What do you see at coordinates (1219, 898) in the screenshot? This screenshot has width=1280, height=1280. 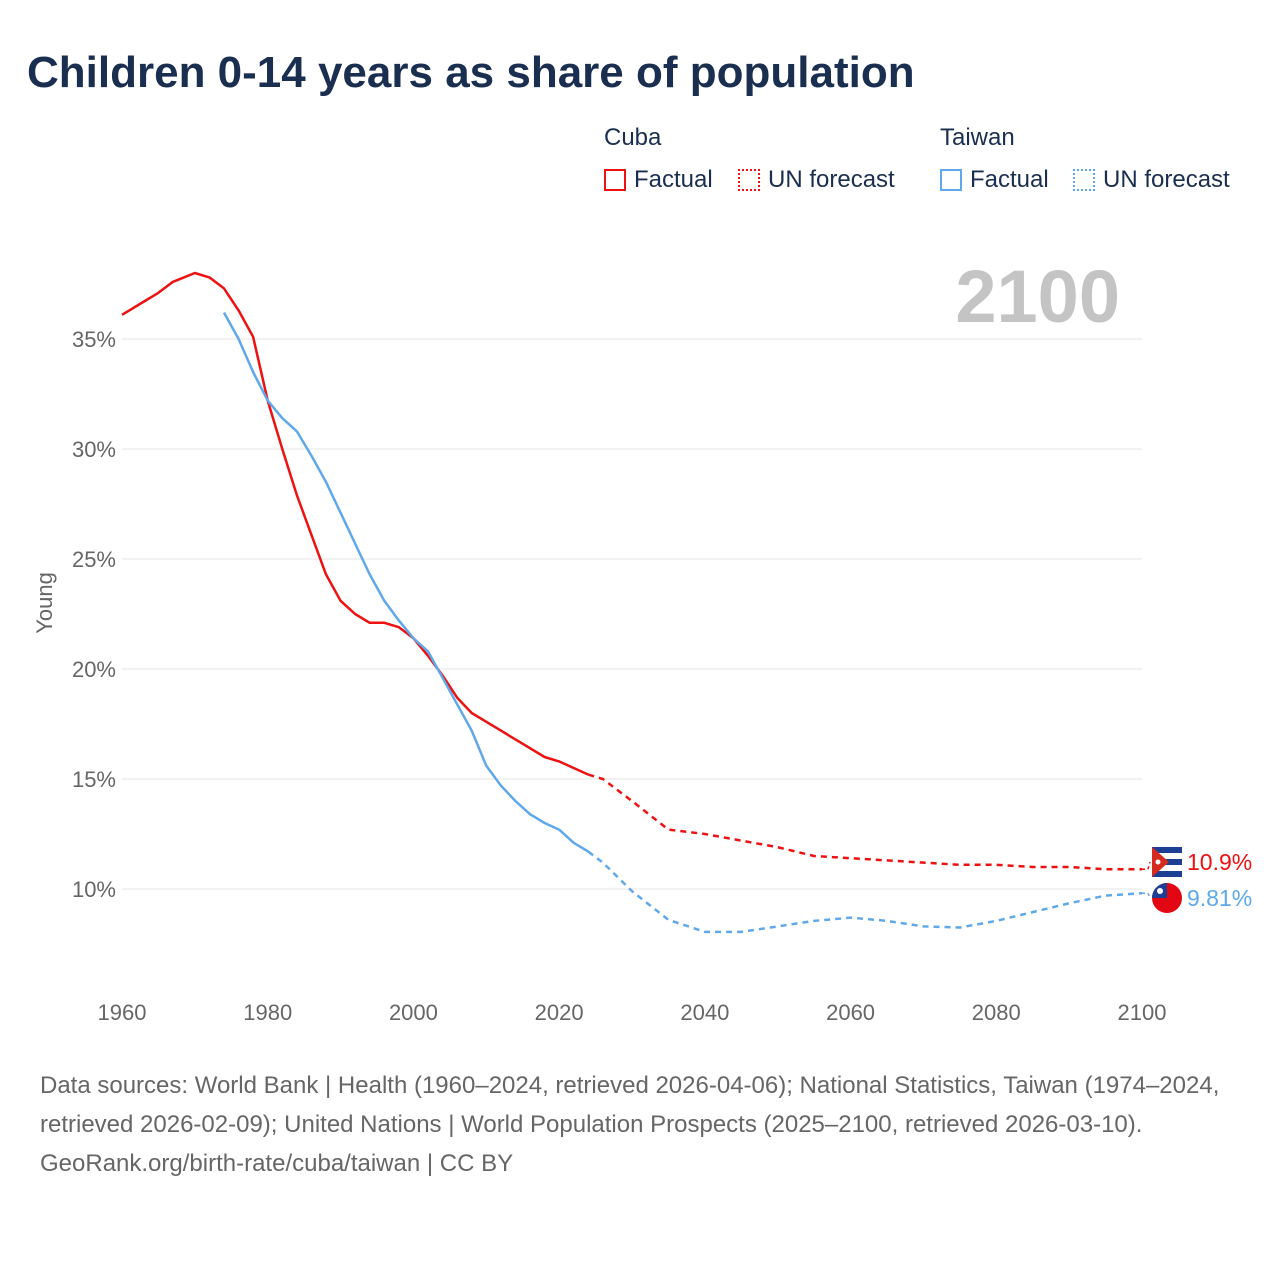 I see `taiwan-end-value: 9.81%` at bounding box center [1219, 898].